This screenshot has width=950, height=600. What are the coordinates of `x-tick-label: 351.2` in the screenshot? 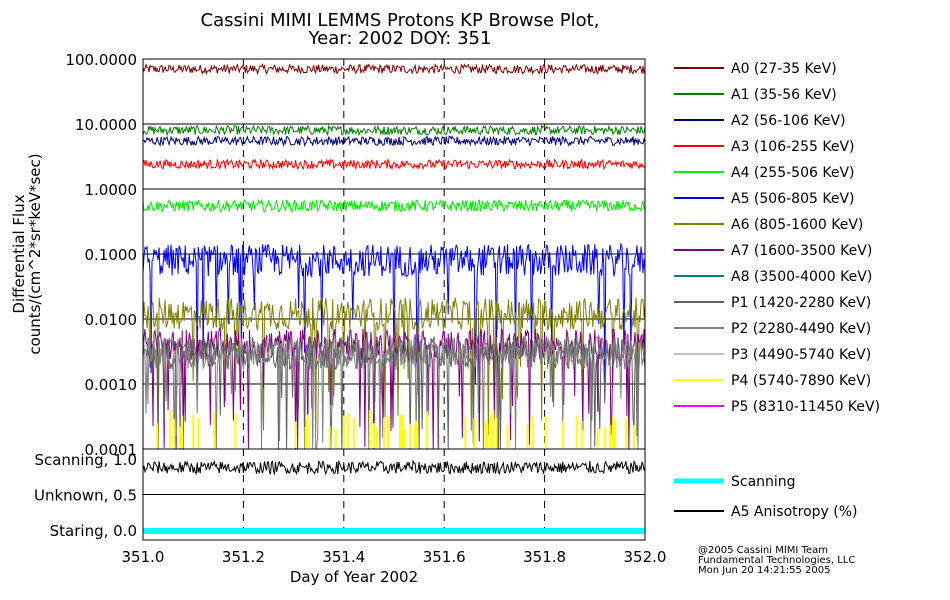 It's located at (243, 557).